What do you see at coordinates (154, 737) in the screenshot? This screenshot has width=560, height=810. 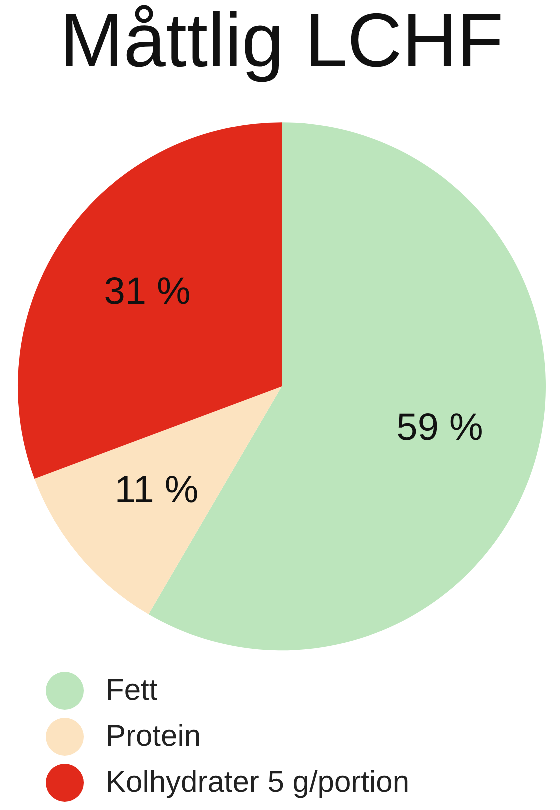 I see `legend-label: Protein` at bounding box center [154, 737].